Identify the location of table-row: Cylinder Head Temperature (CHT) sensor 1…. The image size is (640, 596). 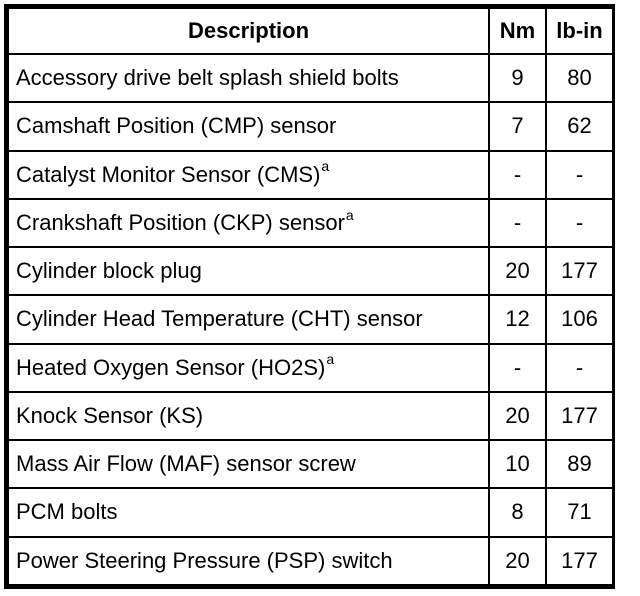
(310, 319).